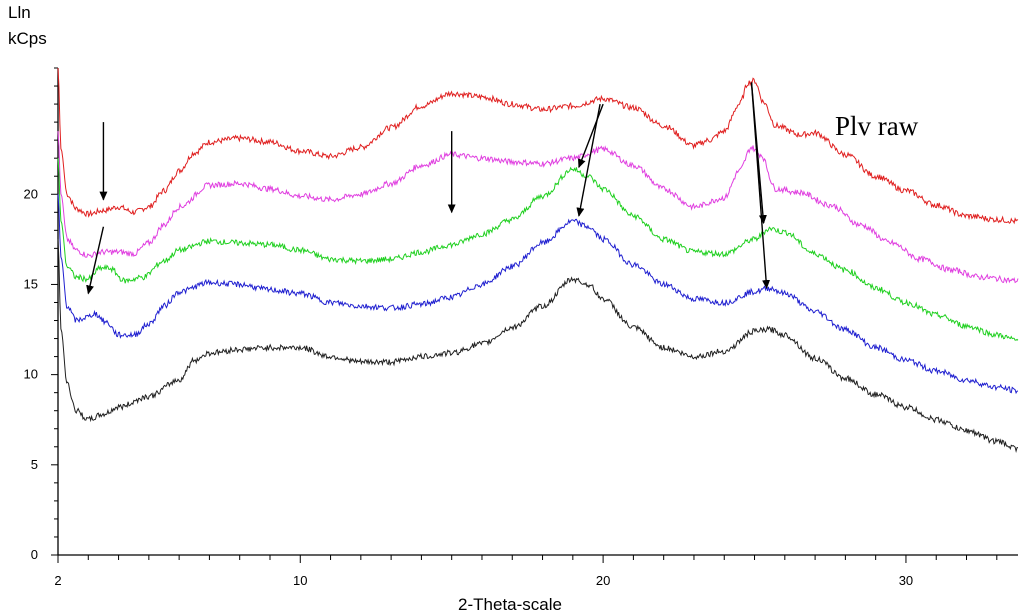 The image size is (1024, 612). Describe the element at coordinates (31, 283) in the screenshot. I see `y-tick-label: 15` at that location.